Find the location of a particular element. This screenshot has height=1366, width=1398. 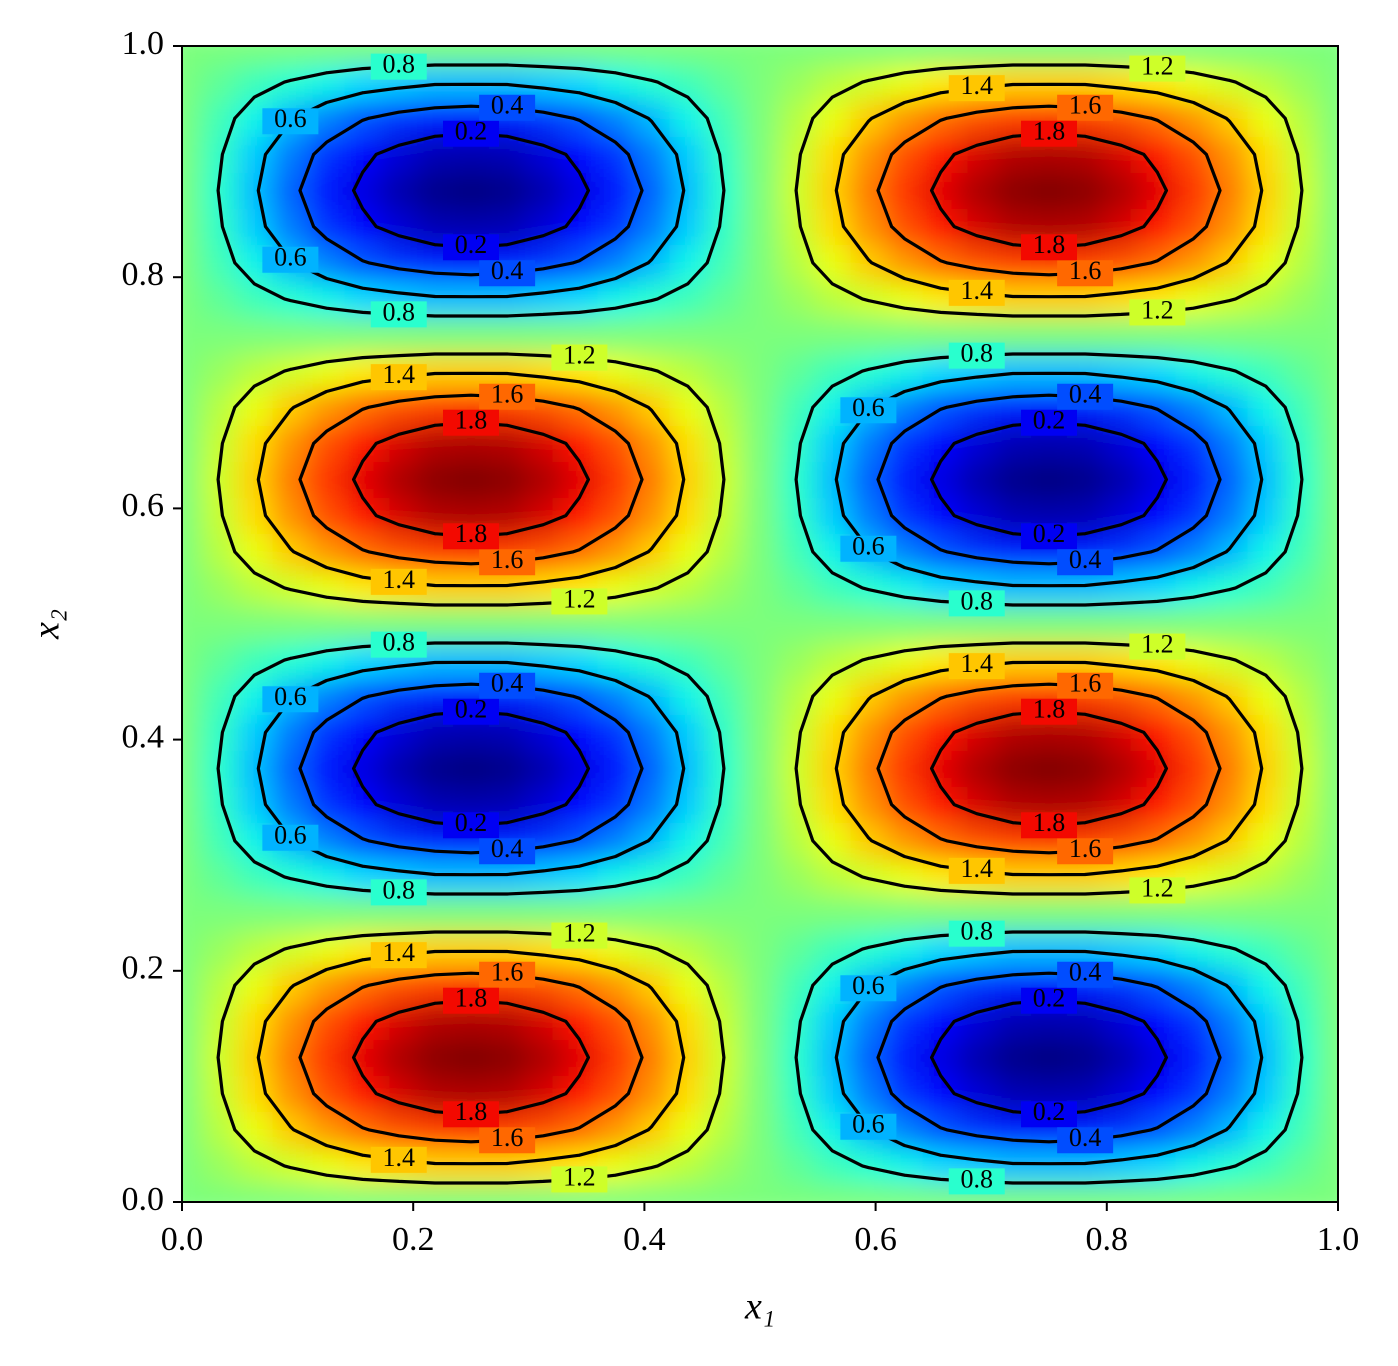

contour-label: 0.8 is located at coordinates (399, 311).